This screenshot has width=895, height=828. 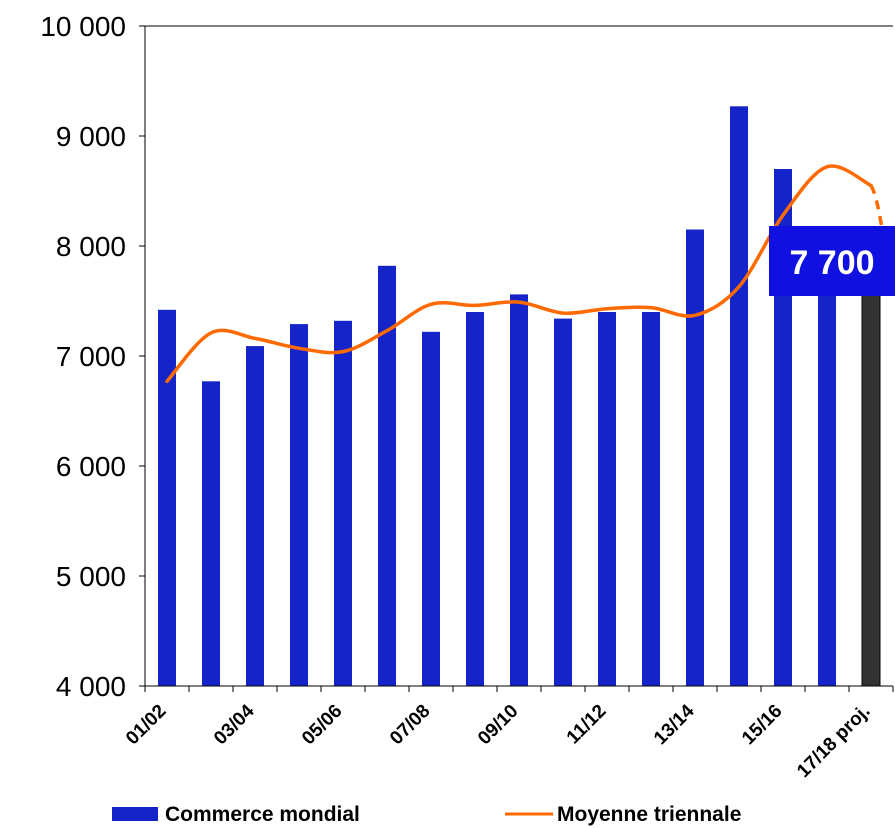 What do you see at coordinates (877, 210) in the screenshot?
I see `moyenne-triennale-projection-line` at bounding box center [877, 210].